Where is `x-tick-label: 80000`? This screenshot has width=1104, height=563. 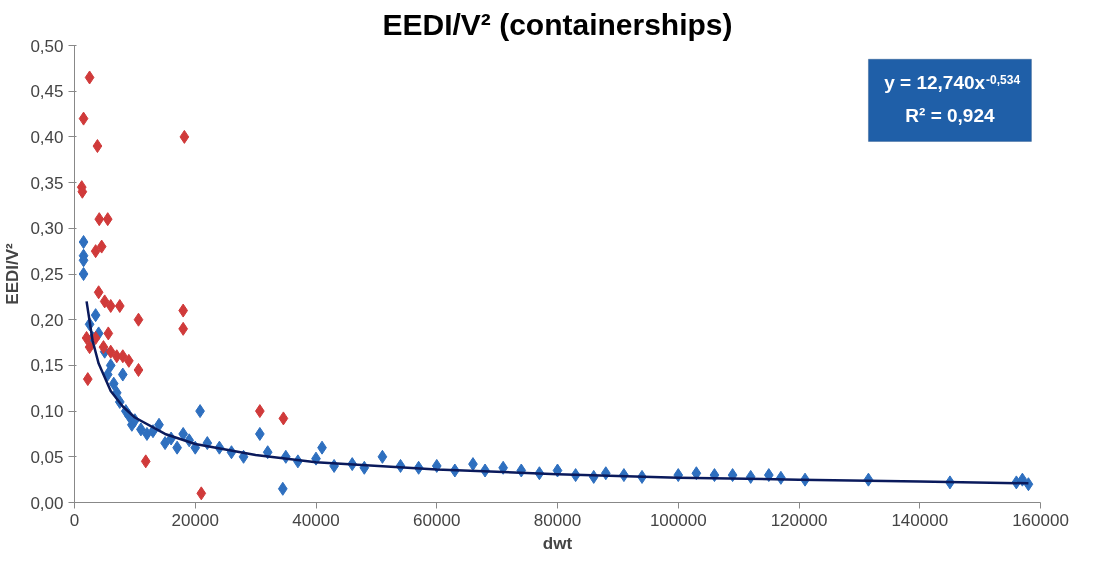 x-tick-label: 80000 is located at coordinates (557, 520).